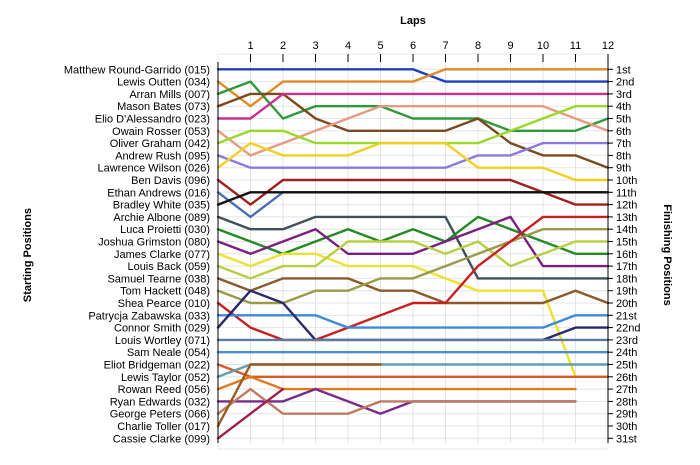 The height and width of the screenshot is (465, 700). I want to click on lap-tick-label: 2, so click(283, 46).